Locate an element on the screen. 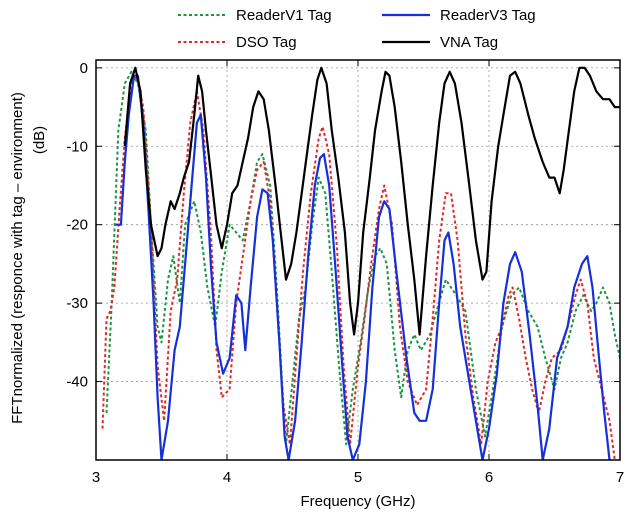 This screenshot has height=514, width=636. y-tick-label: -10 is located at coordinates (77, 146).